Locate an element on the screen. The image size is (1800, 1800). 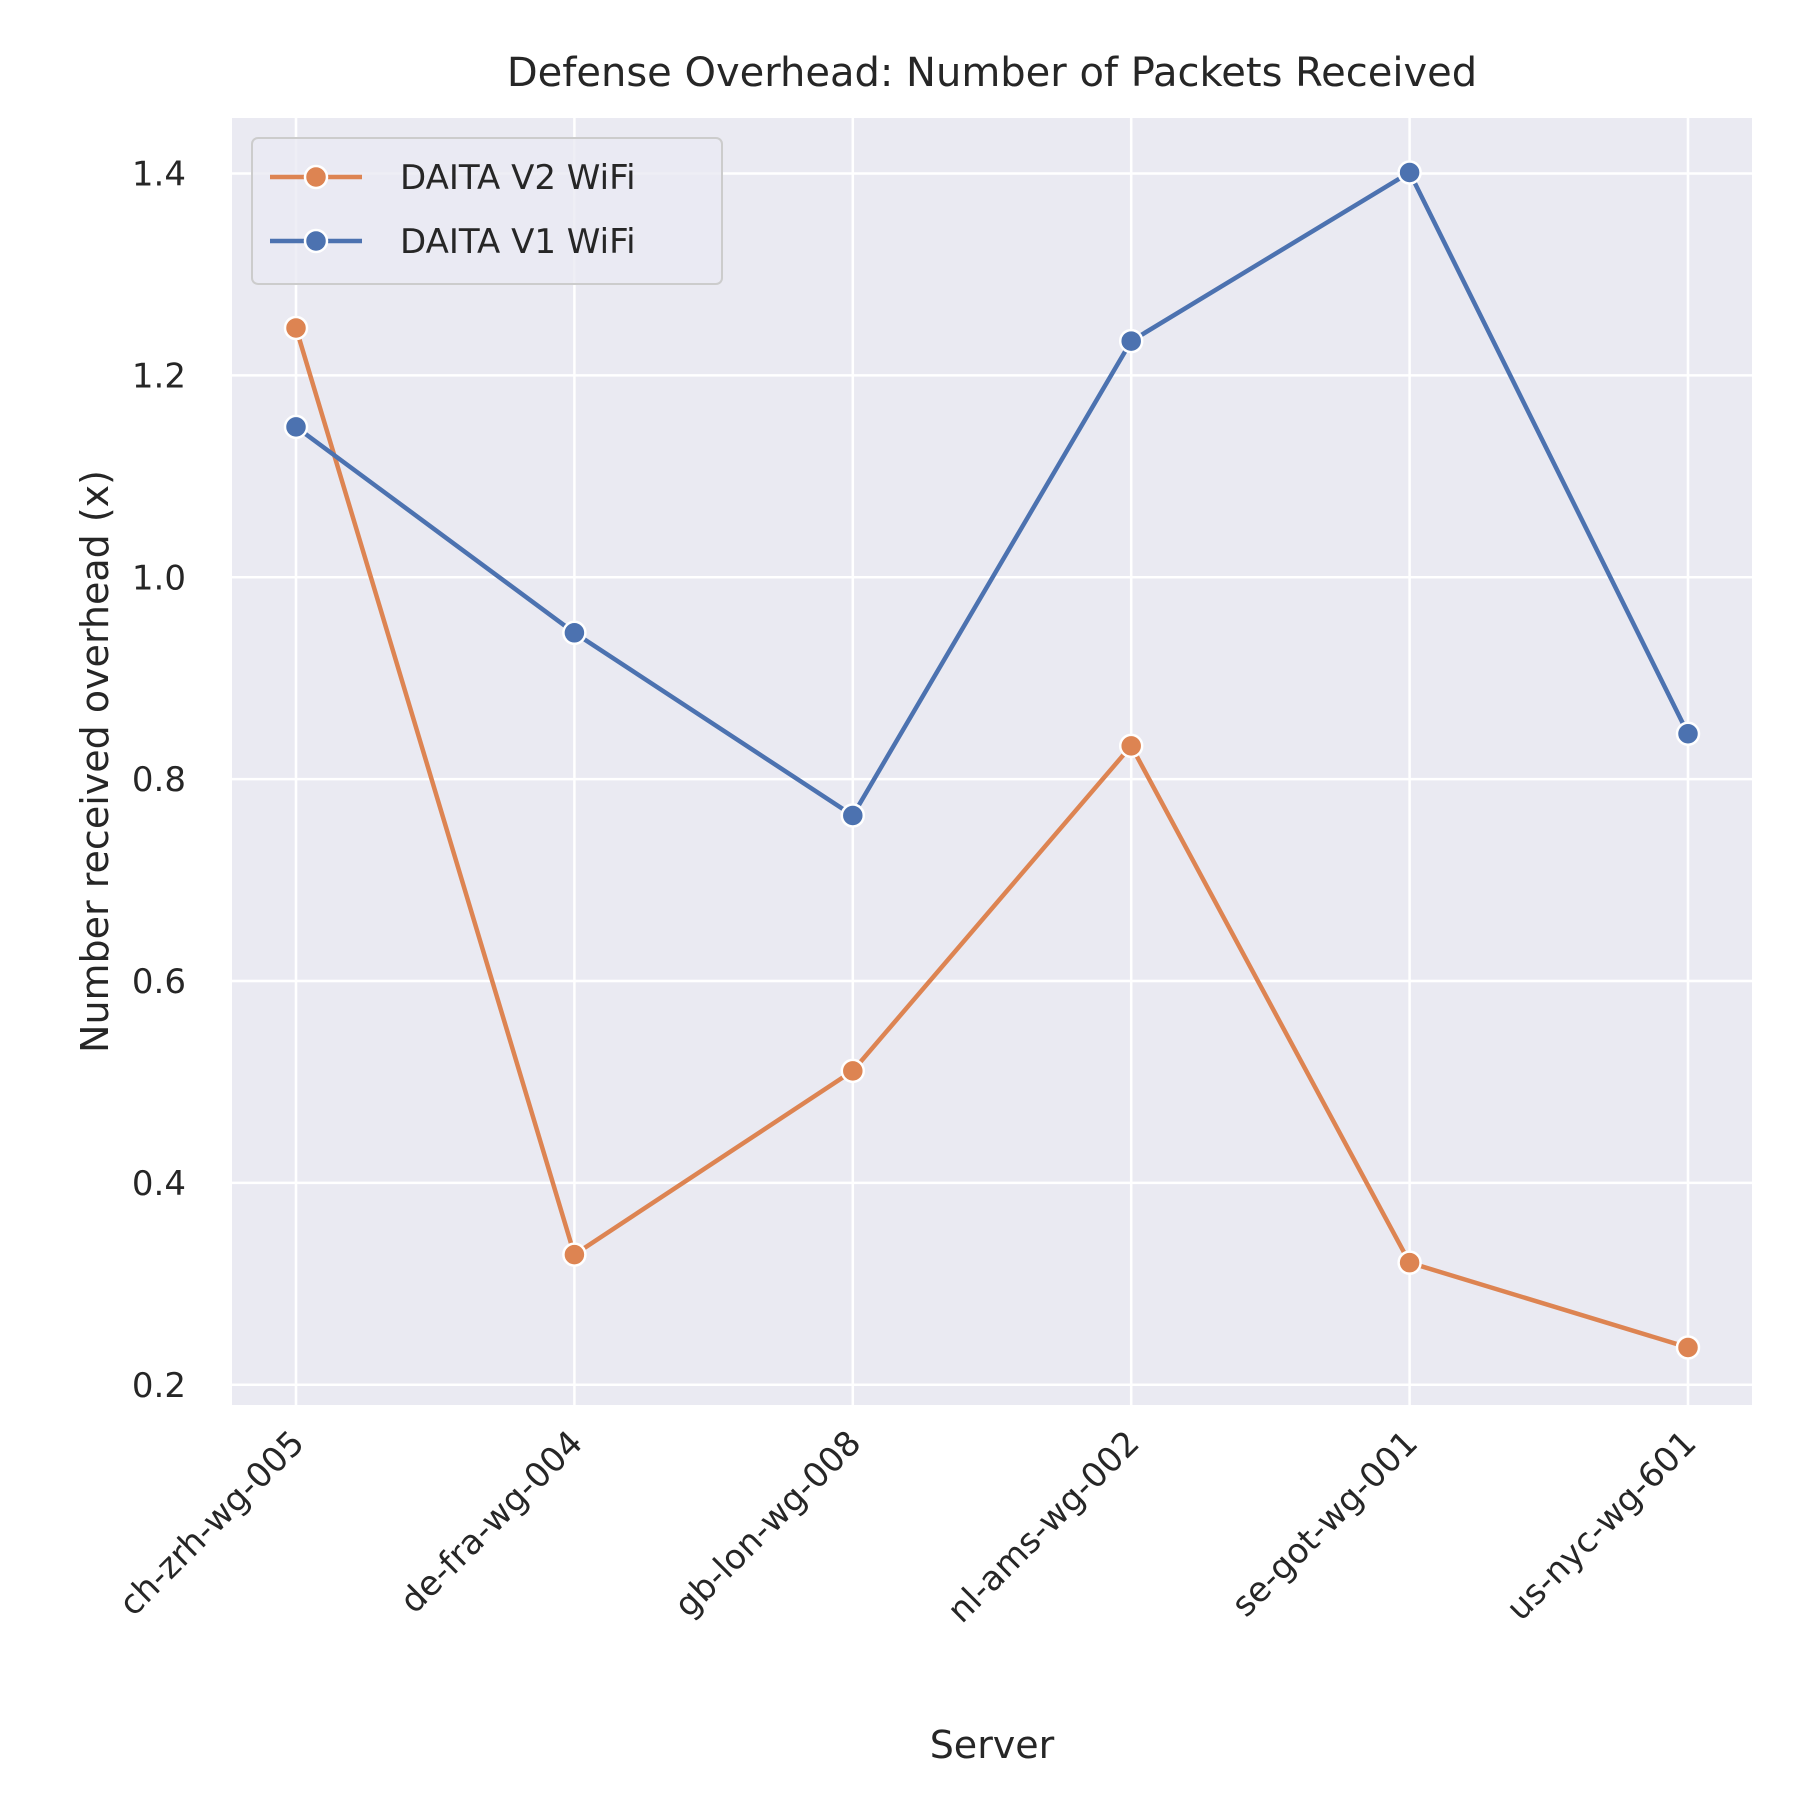
x-tick-label: se-got-wg-001 is located at coordinates (1325, 1524).